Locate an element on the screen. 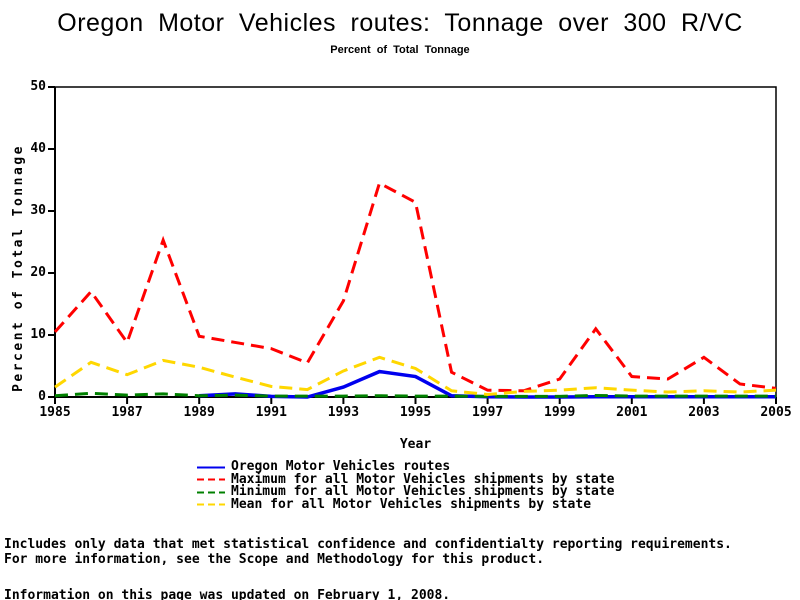  y-tick-label: 30 is located at coordinates (38, 210).